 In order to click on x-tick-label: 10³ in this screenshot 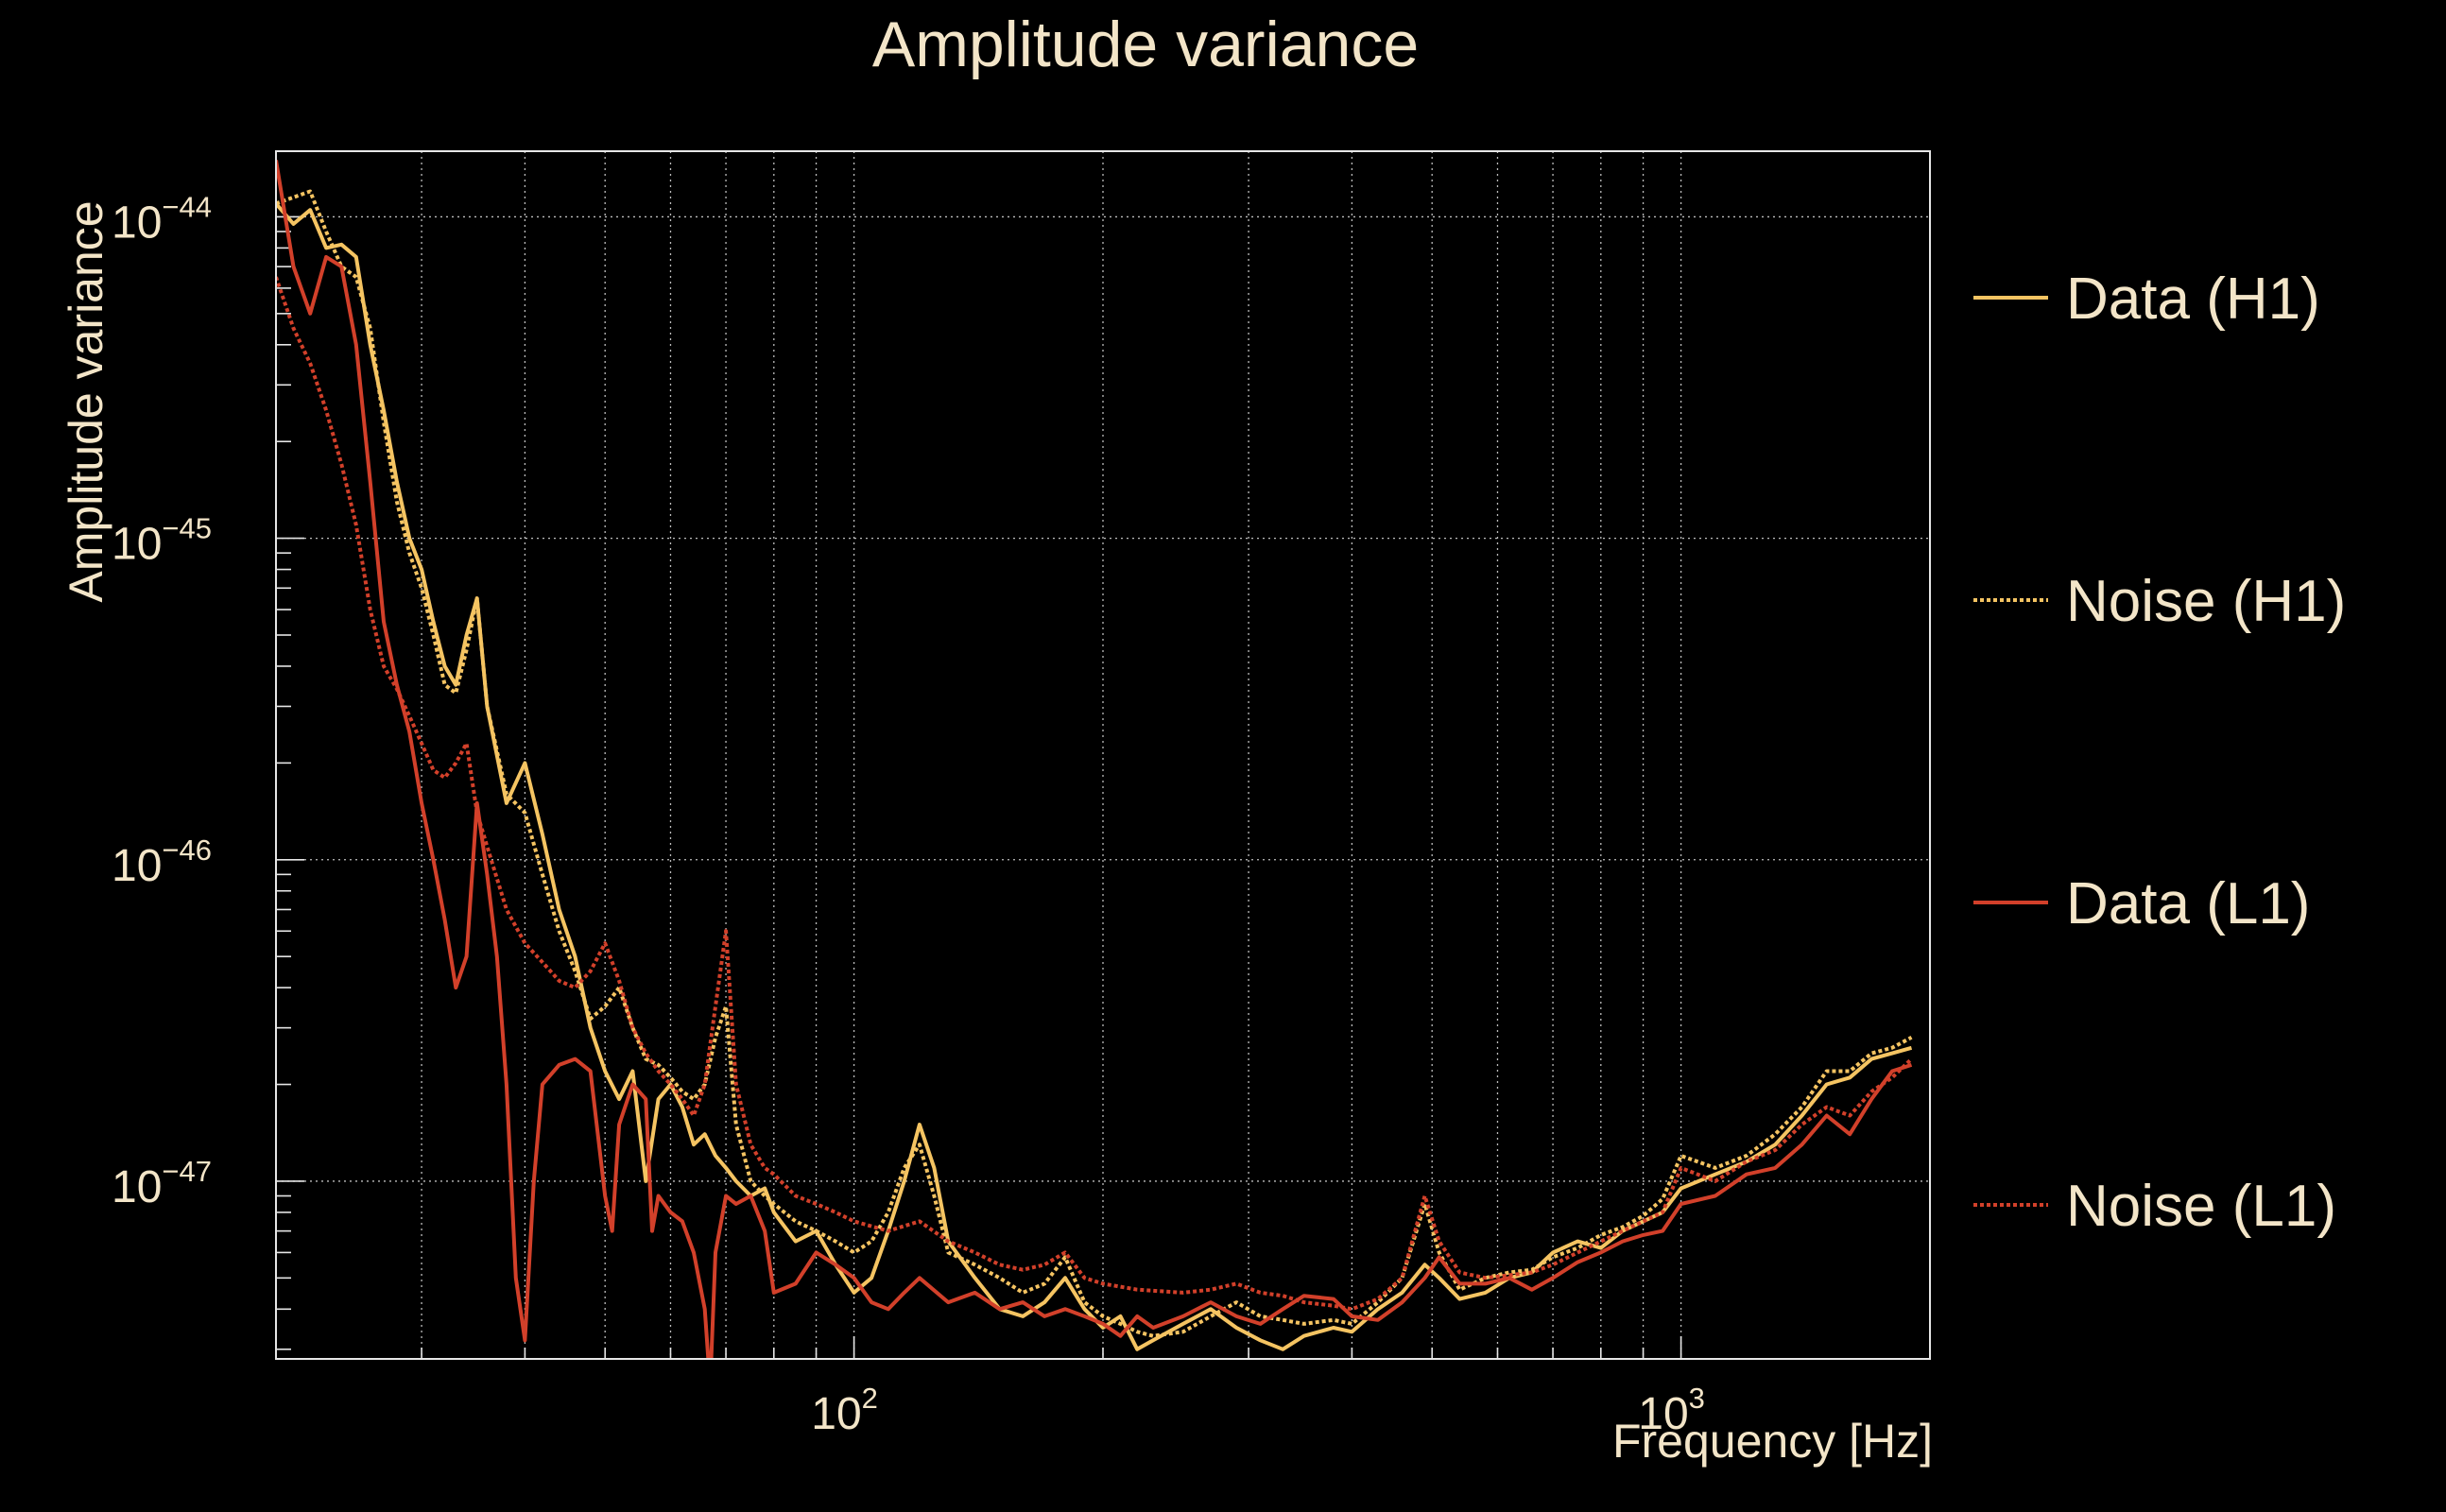, I will do `click(1672, 1410)`.